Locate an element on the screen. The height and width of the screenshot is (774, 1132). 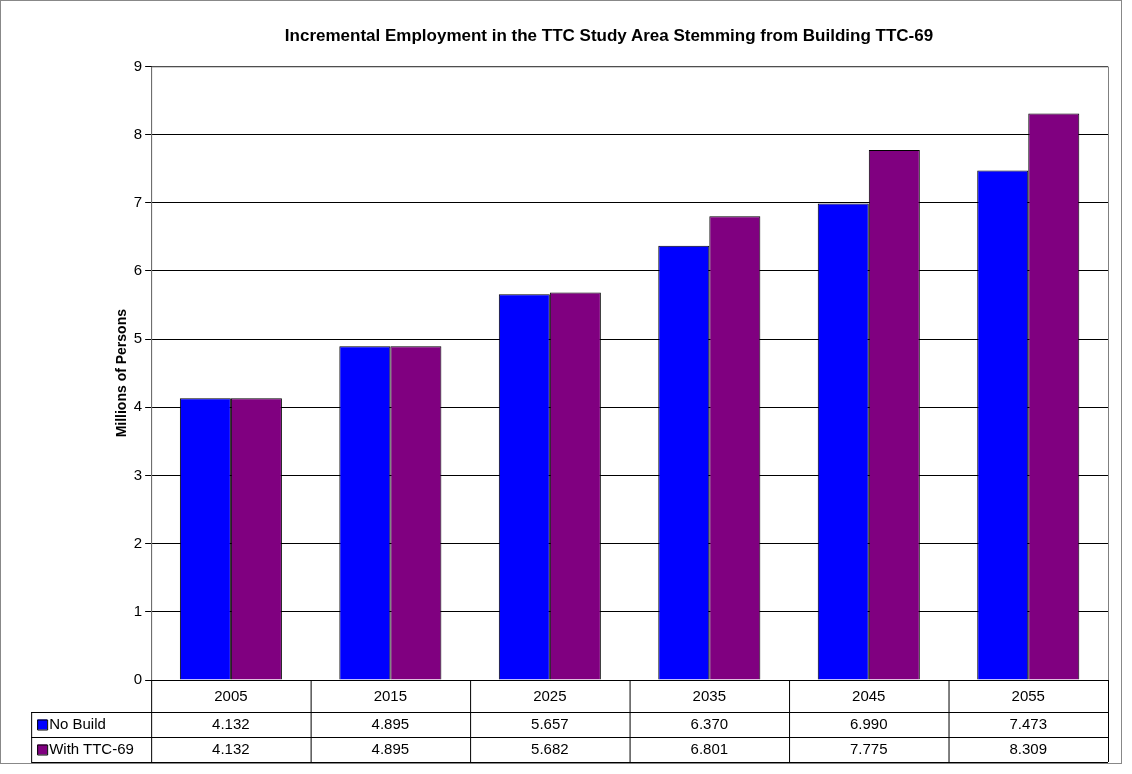
chart-title: Incremental Employment in the TTC Study Area Stemming from Building TTC-69 is located at coordinates (609, 35).